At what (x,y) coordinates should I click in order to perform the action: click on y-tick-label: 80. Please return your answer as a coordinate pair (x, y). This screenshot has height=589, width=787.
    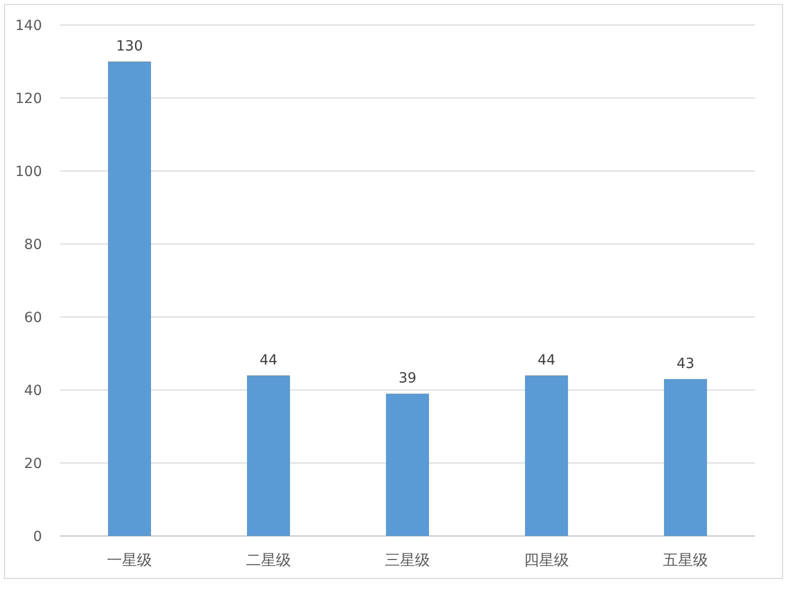
    Looking at the image, I should click on (33, 245).